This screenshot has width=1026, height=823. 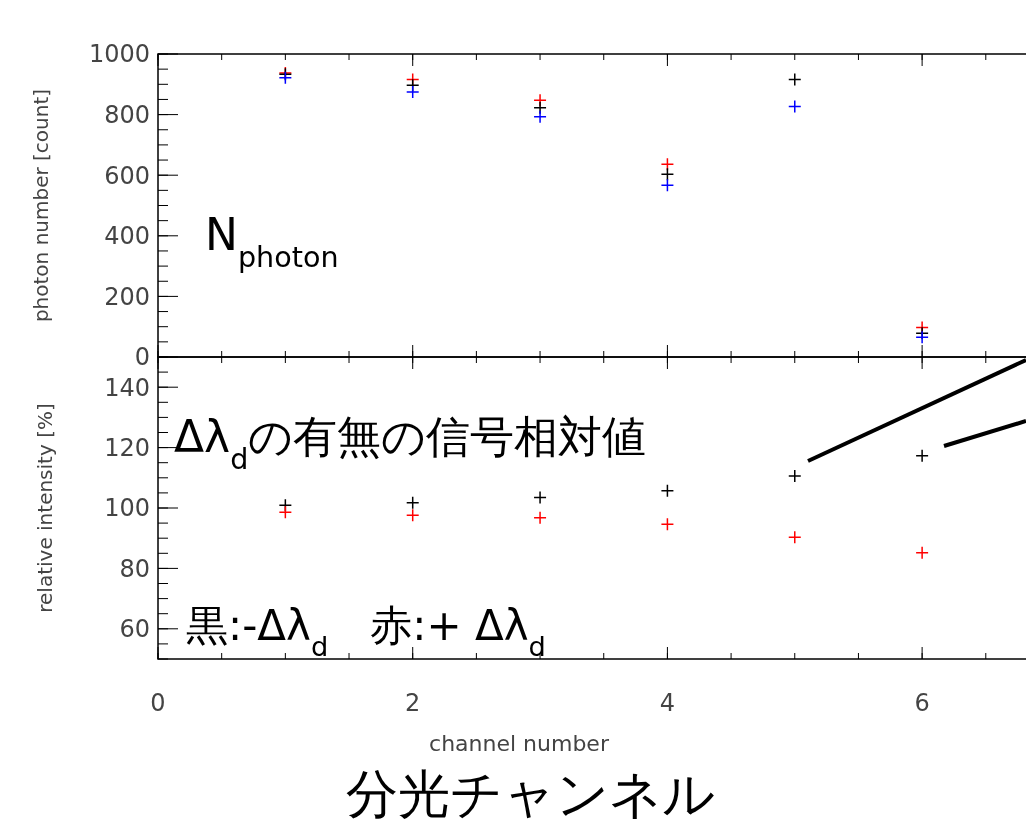 What do you see at coordinates (119, 54) in the screenshot?
I see `y-tick-label: 1000` at bounding box center [119, 54].